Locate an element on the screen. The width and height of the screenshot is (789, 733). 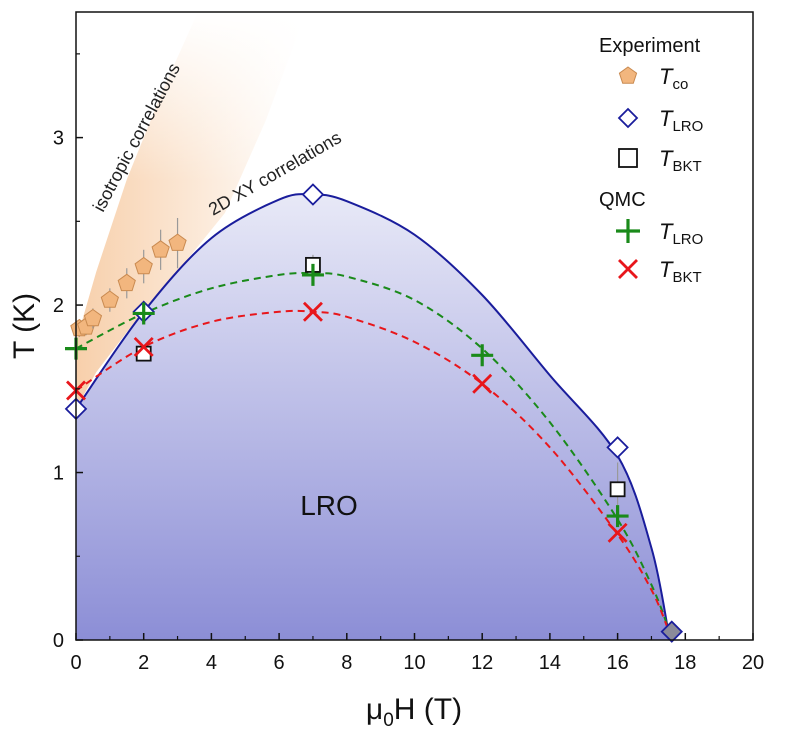
x-tick-label: 10 is located at coordinates (414, 663).